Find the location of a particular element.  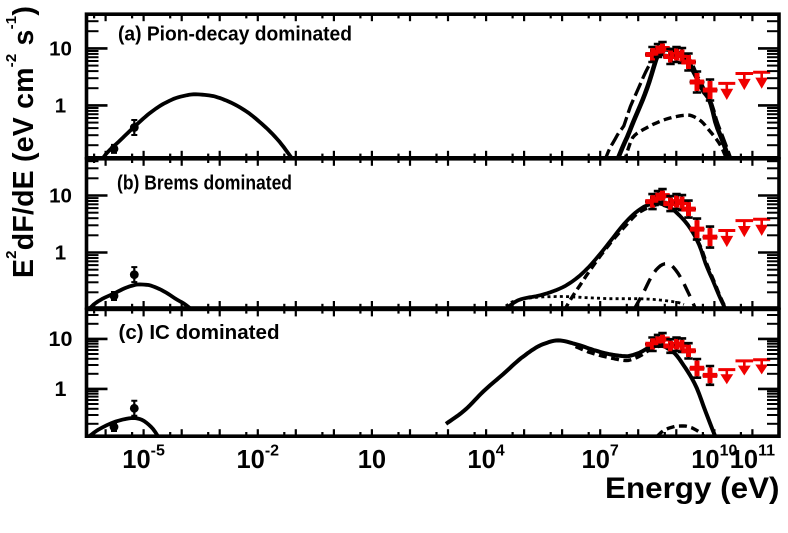

svg-text: 10¹¹ is located at coordinates (752, 458).